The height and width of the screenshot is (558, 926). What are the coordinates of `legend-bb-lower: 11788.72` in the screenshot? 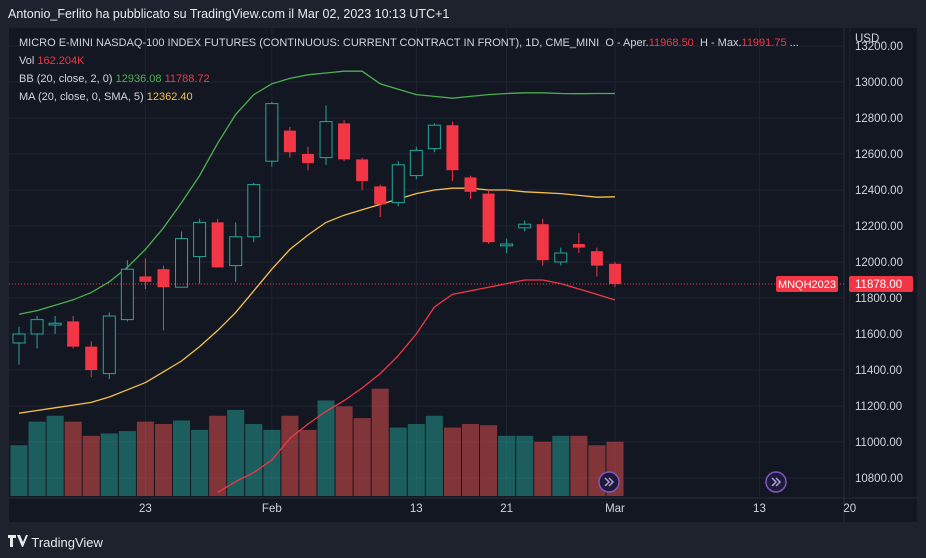 It's located at (187, 79).